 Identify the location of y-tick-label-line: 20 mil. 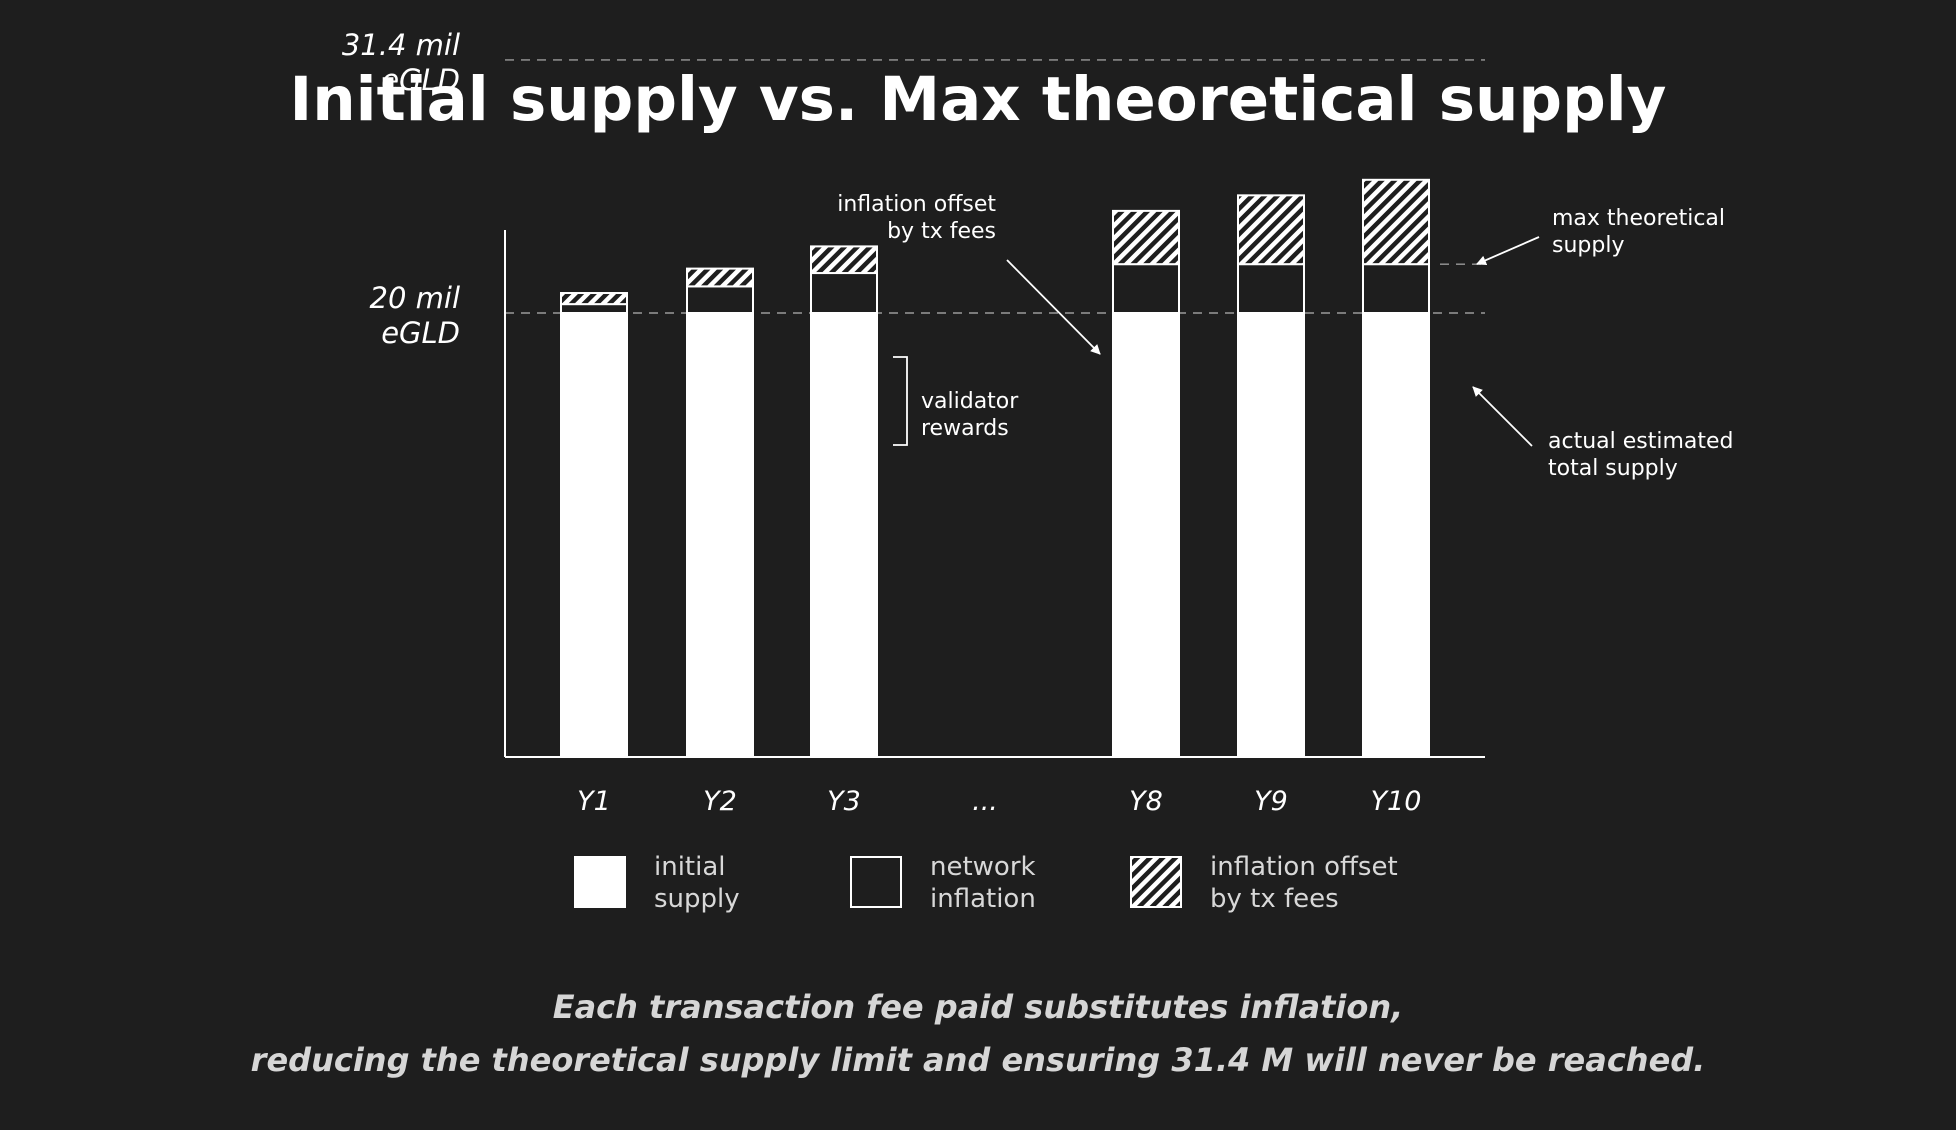
(415, 298).